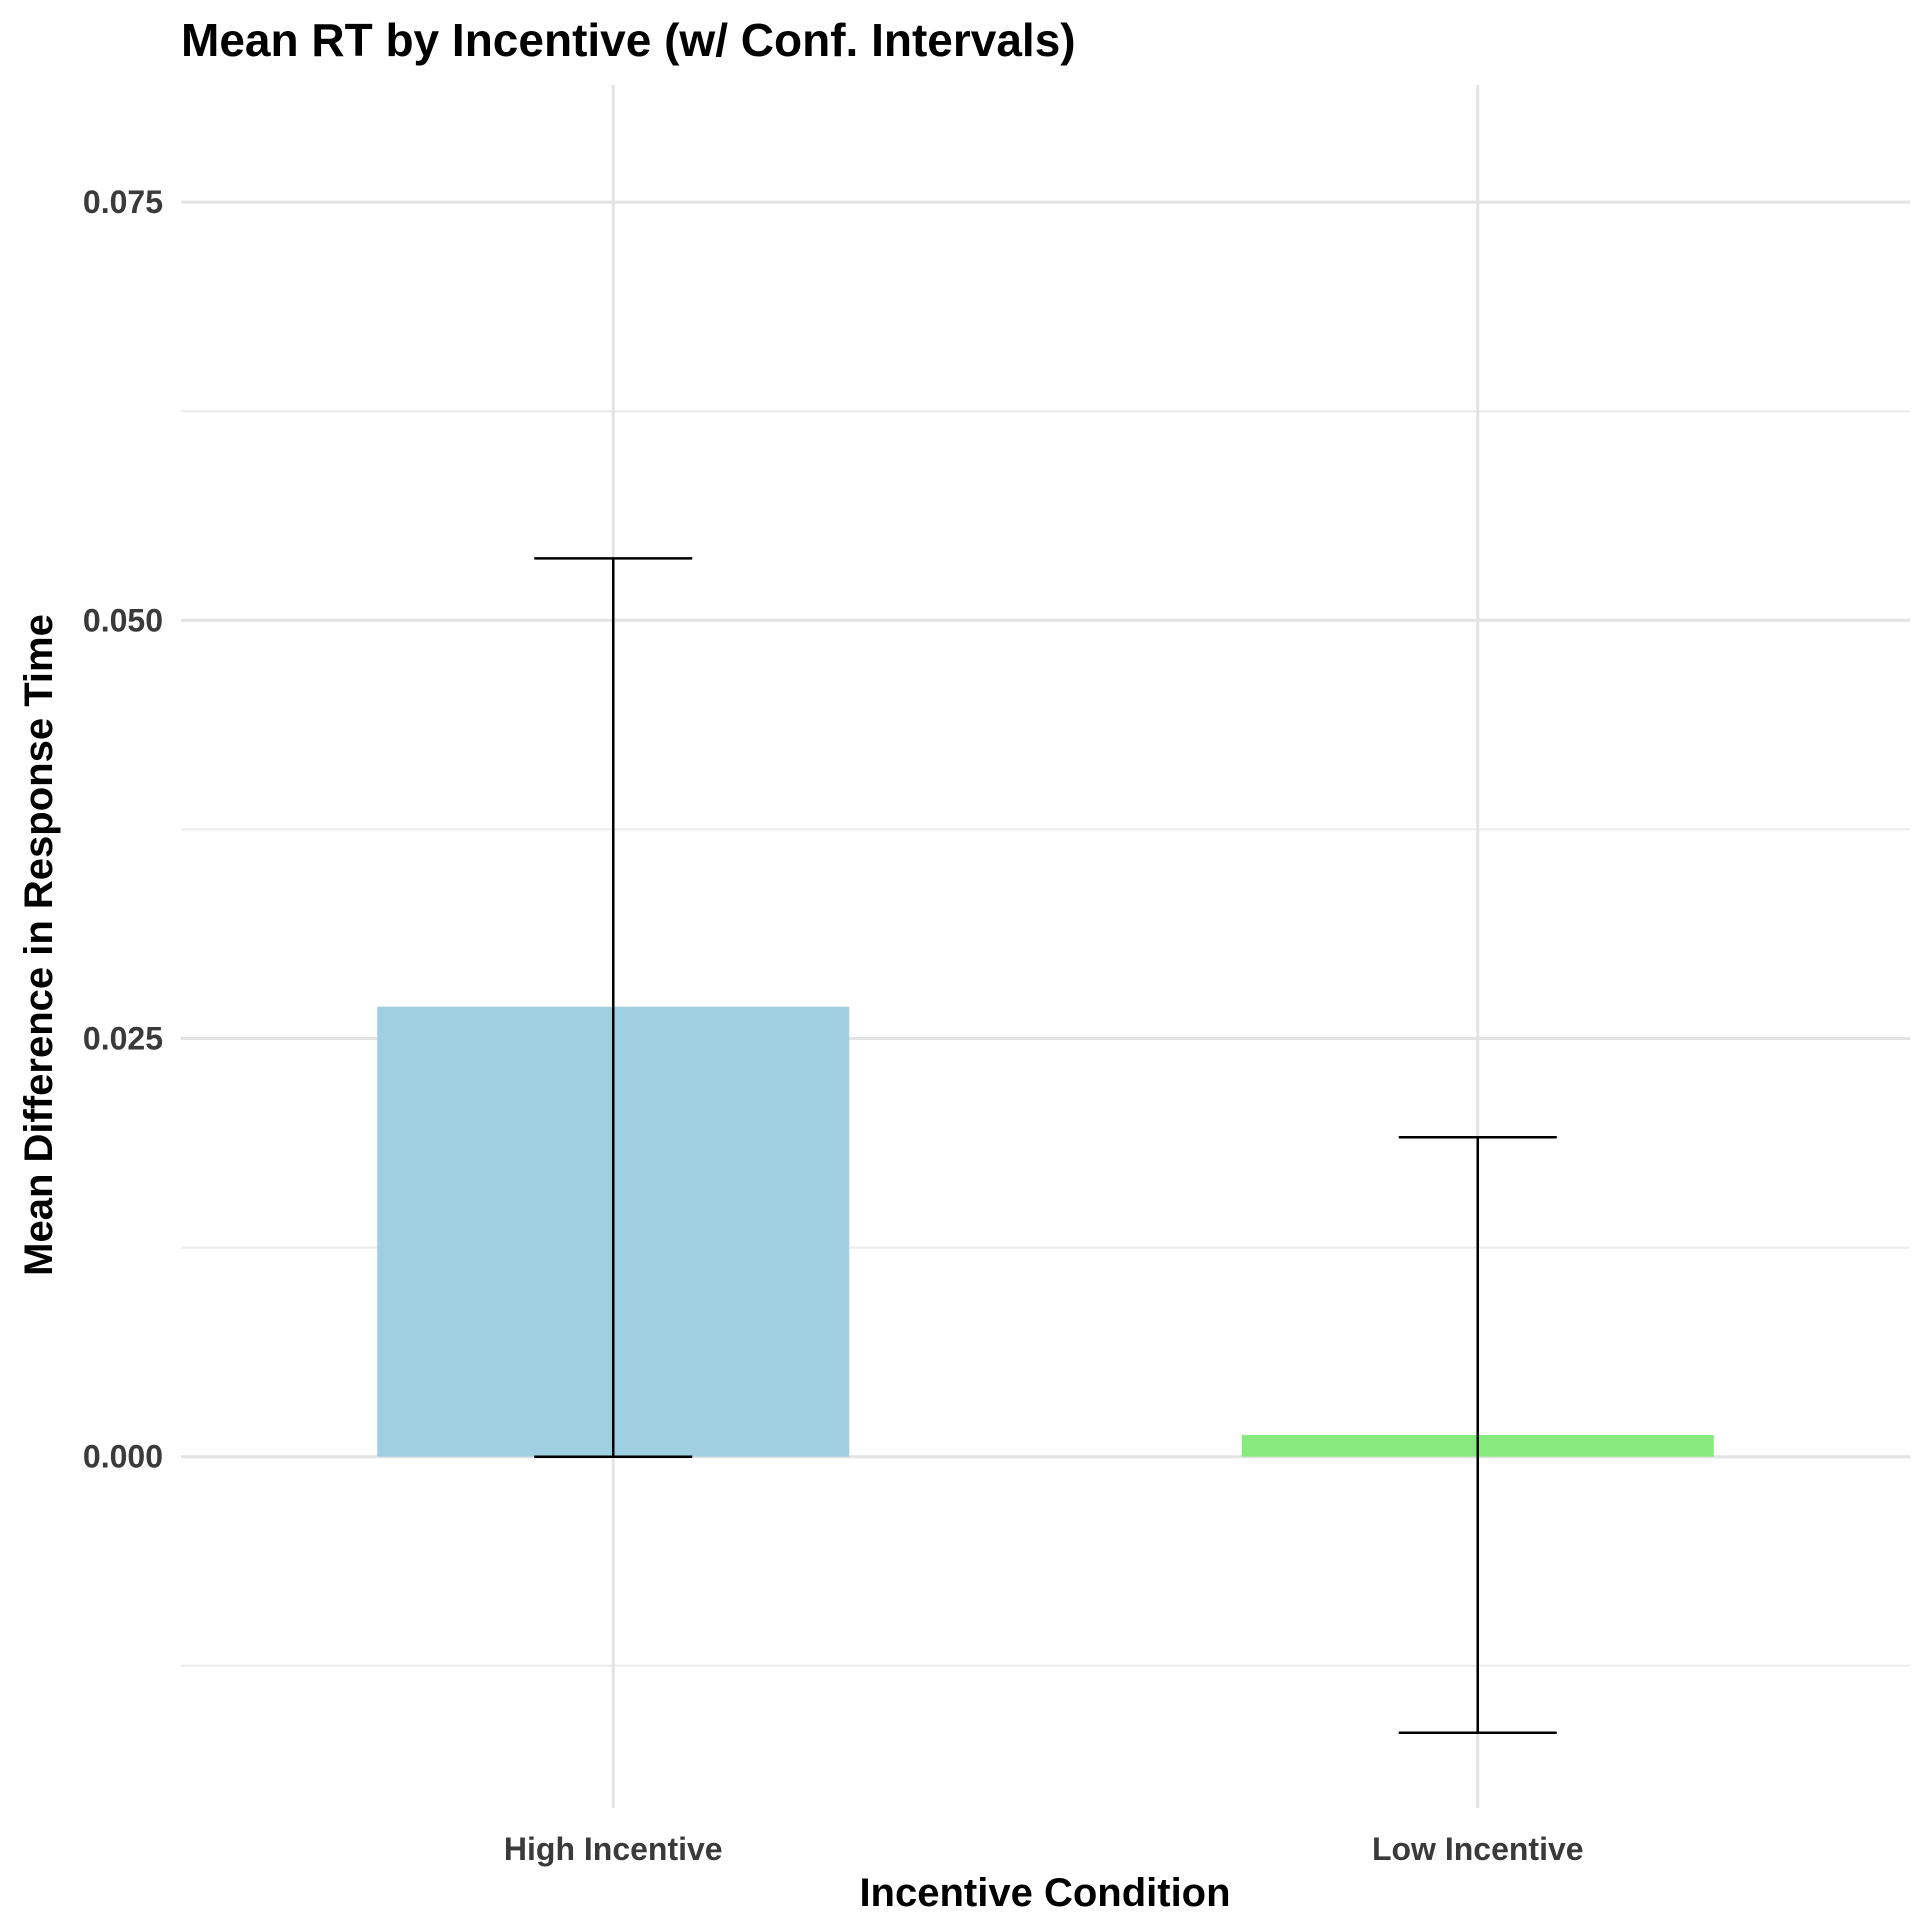 Image resolution: width=1920 pixels, height=1925 pixels. I want to click on x-tick-label: High Incentive, so click(613, 1849).